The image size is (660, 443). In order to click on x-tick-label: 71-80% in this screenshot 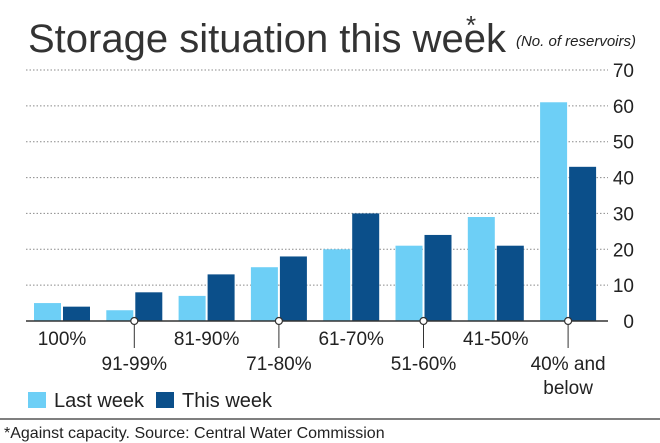, I will do `click(279, 364)`.